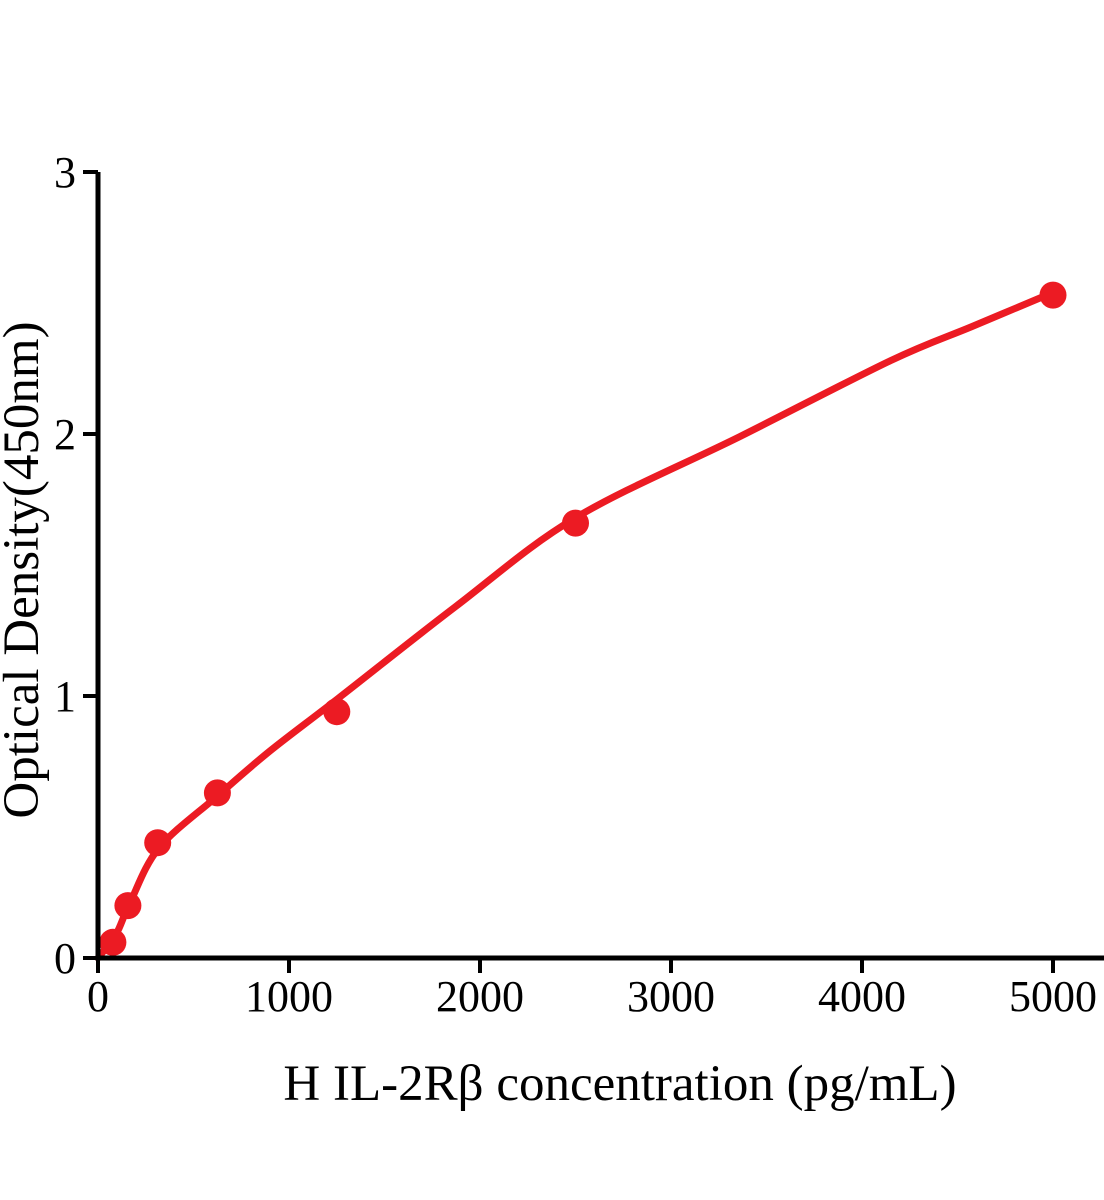 Image resolution: width=1104 pixels, height=1200 pixels. I want to click on x-tick-label: 0, so click(98, 996).